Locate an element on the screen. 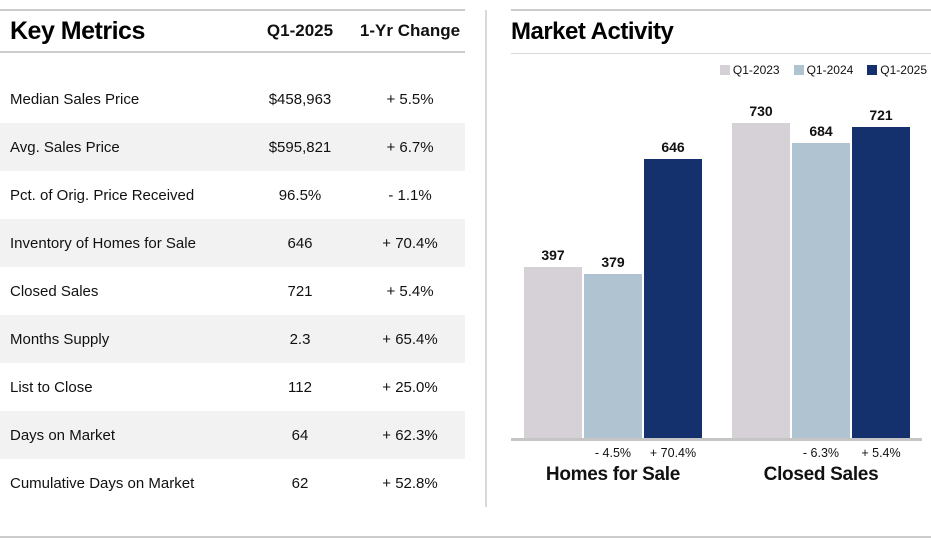 The height and width of the screenshot is (549, 931). metric-value: 64 is located at coordinates (300, 435).